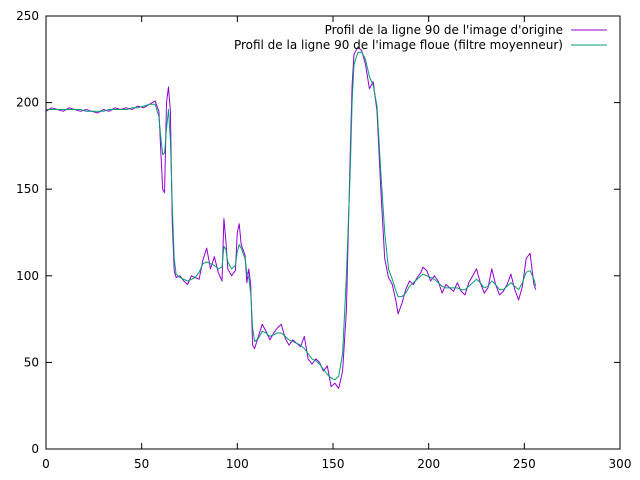  I want to click on x-tick-label: 250, so click(524, 464).